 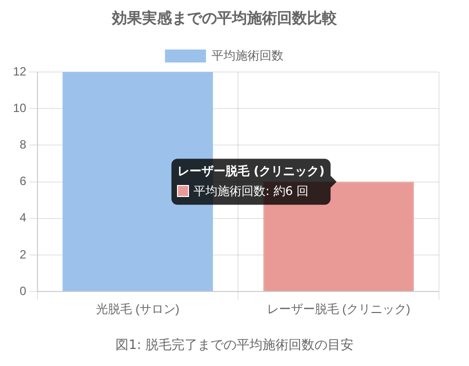 I want to click on y-tick-label: 4, so click(x=23, y=217).